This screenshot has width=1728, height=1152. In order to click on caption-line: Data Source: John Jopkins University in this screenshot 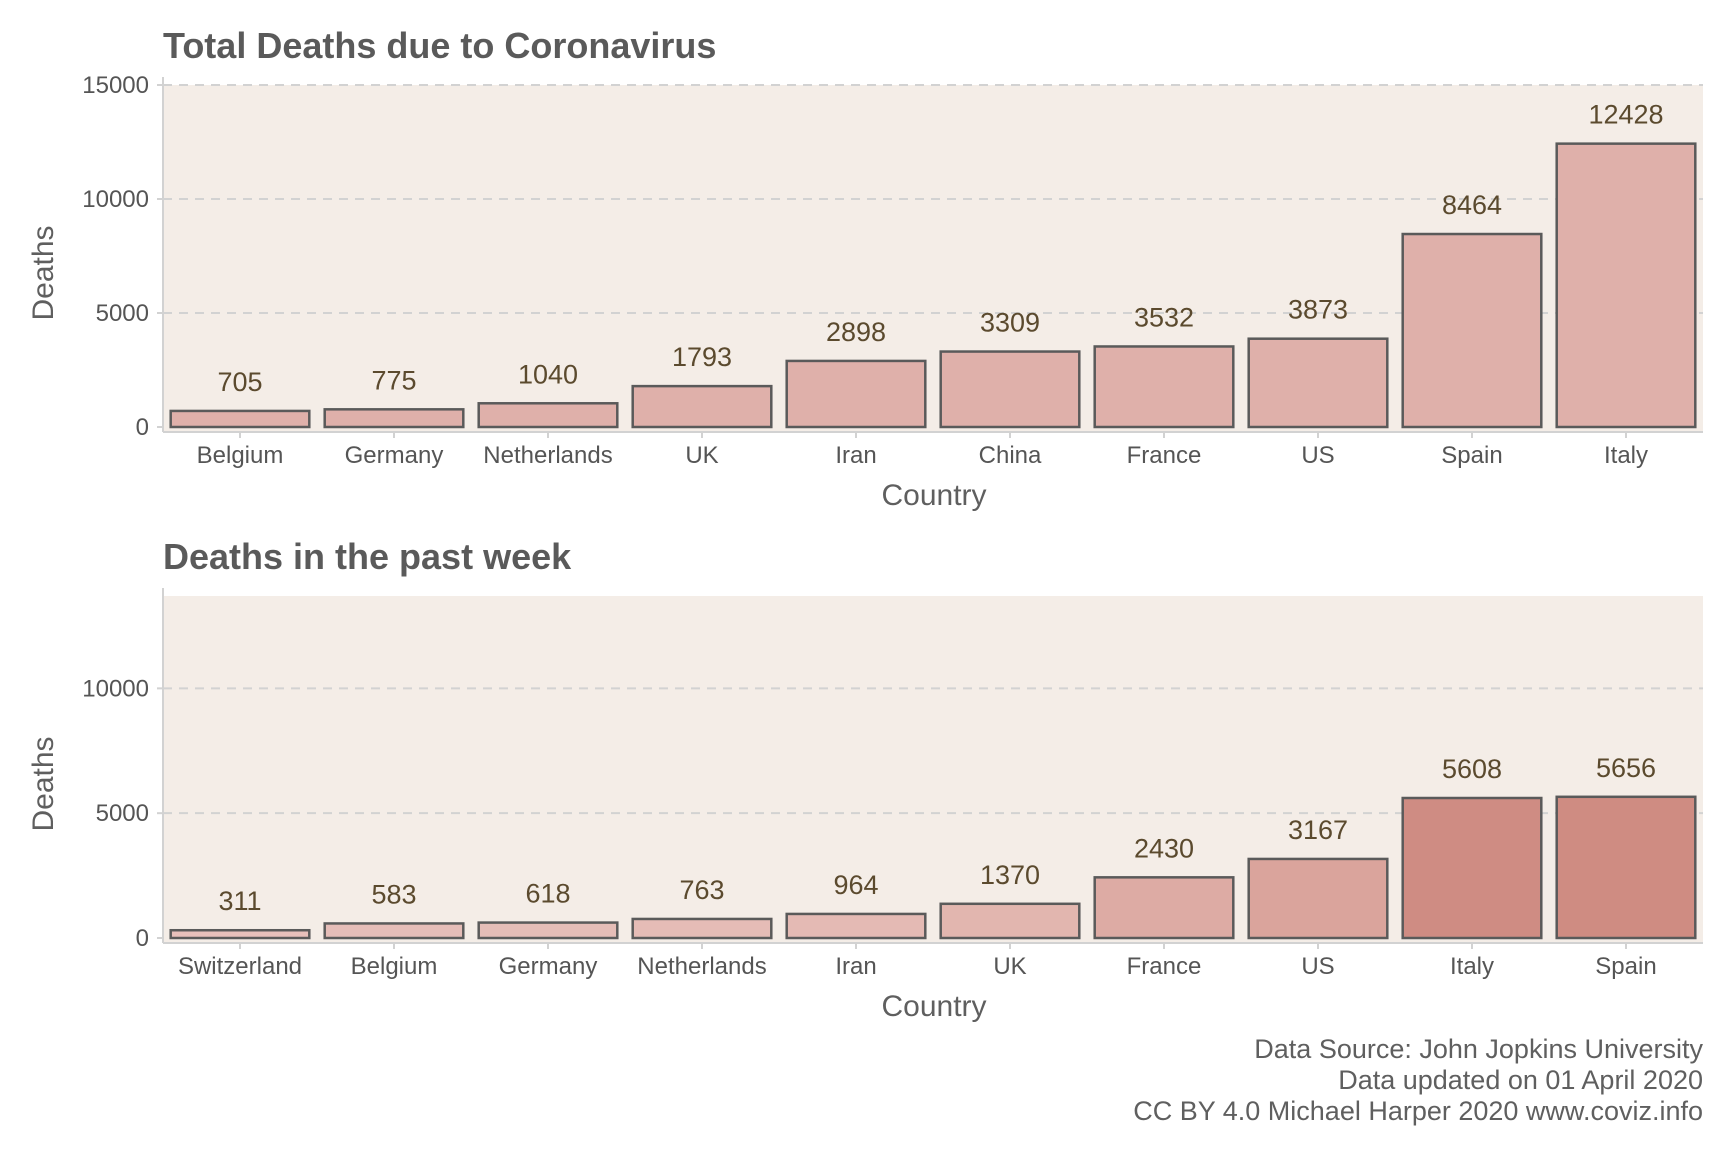, I will do `click(1478, 1049)`.